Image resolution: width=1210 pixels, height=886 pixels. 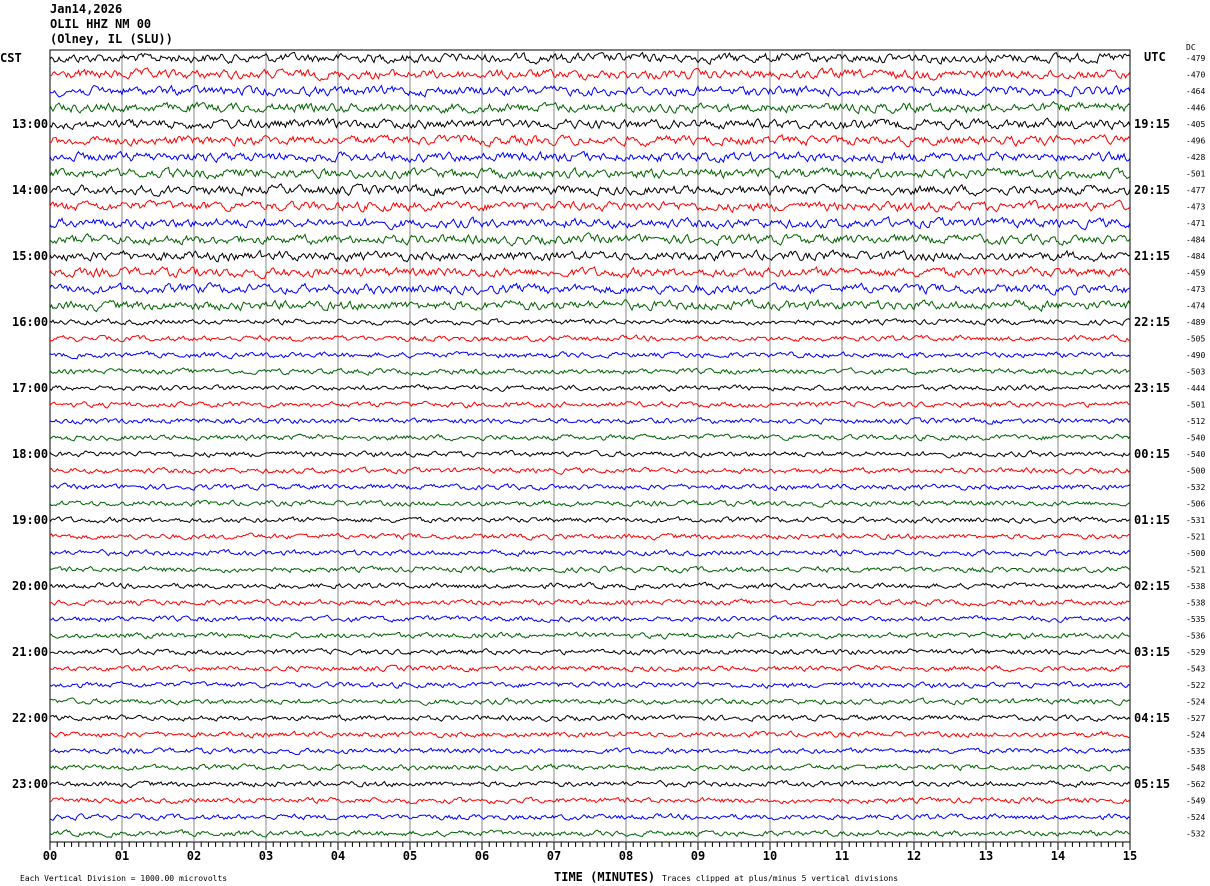 I want to click on dc-offset-label: -548, so click(x=1195, y=768).